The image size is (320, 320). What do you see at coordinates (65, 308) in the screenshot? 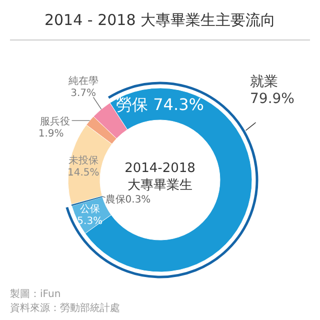
I see `source-note: 資料來源：勞動部統計處` at bounding box center [65, 308].